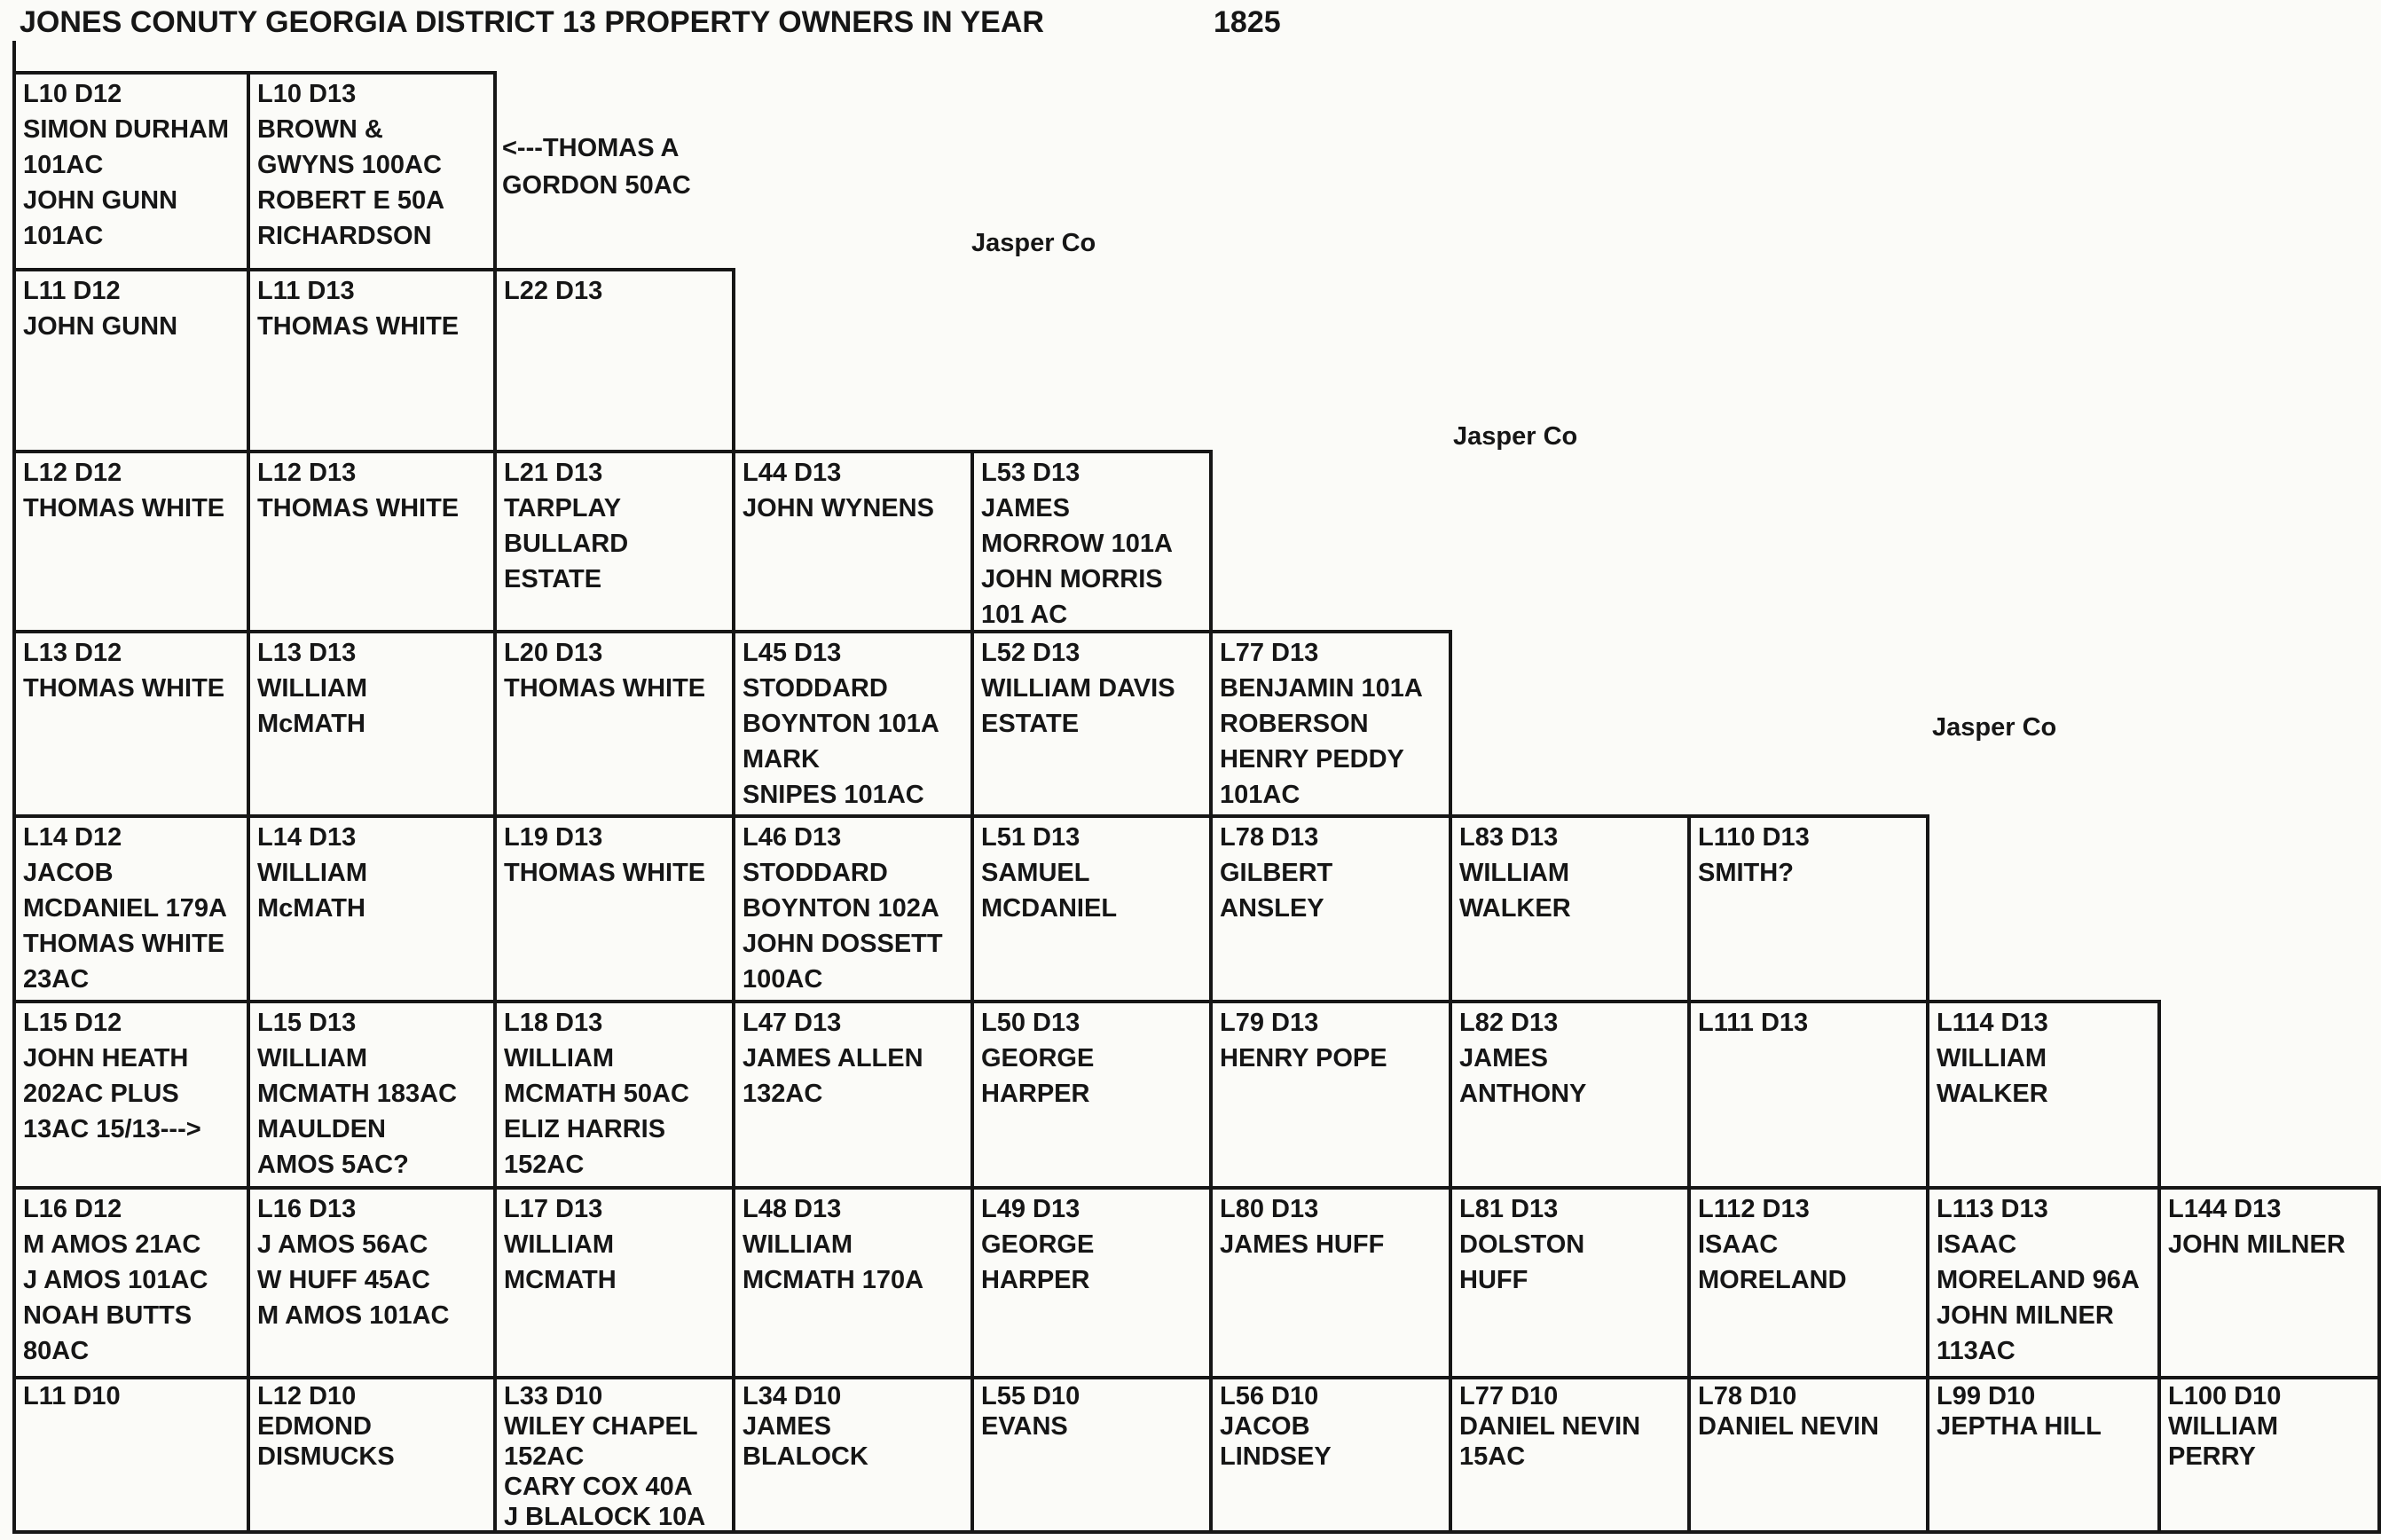  Describe the element at coordinates (125, 908) in the screenshot. I see `owner-line: MCDANIEL 179A` at that location.